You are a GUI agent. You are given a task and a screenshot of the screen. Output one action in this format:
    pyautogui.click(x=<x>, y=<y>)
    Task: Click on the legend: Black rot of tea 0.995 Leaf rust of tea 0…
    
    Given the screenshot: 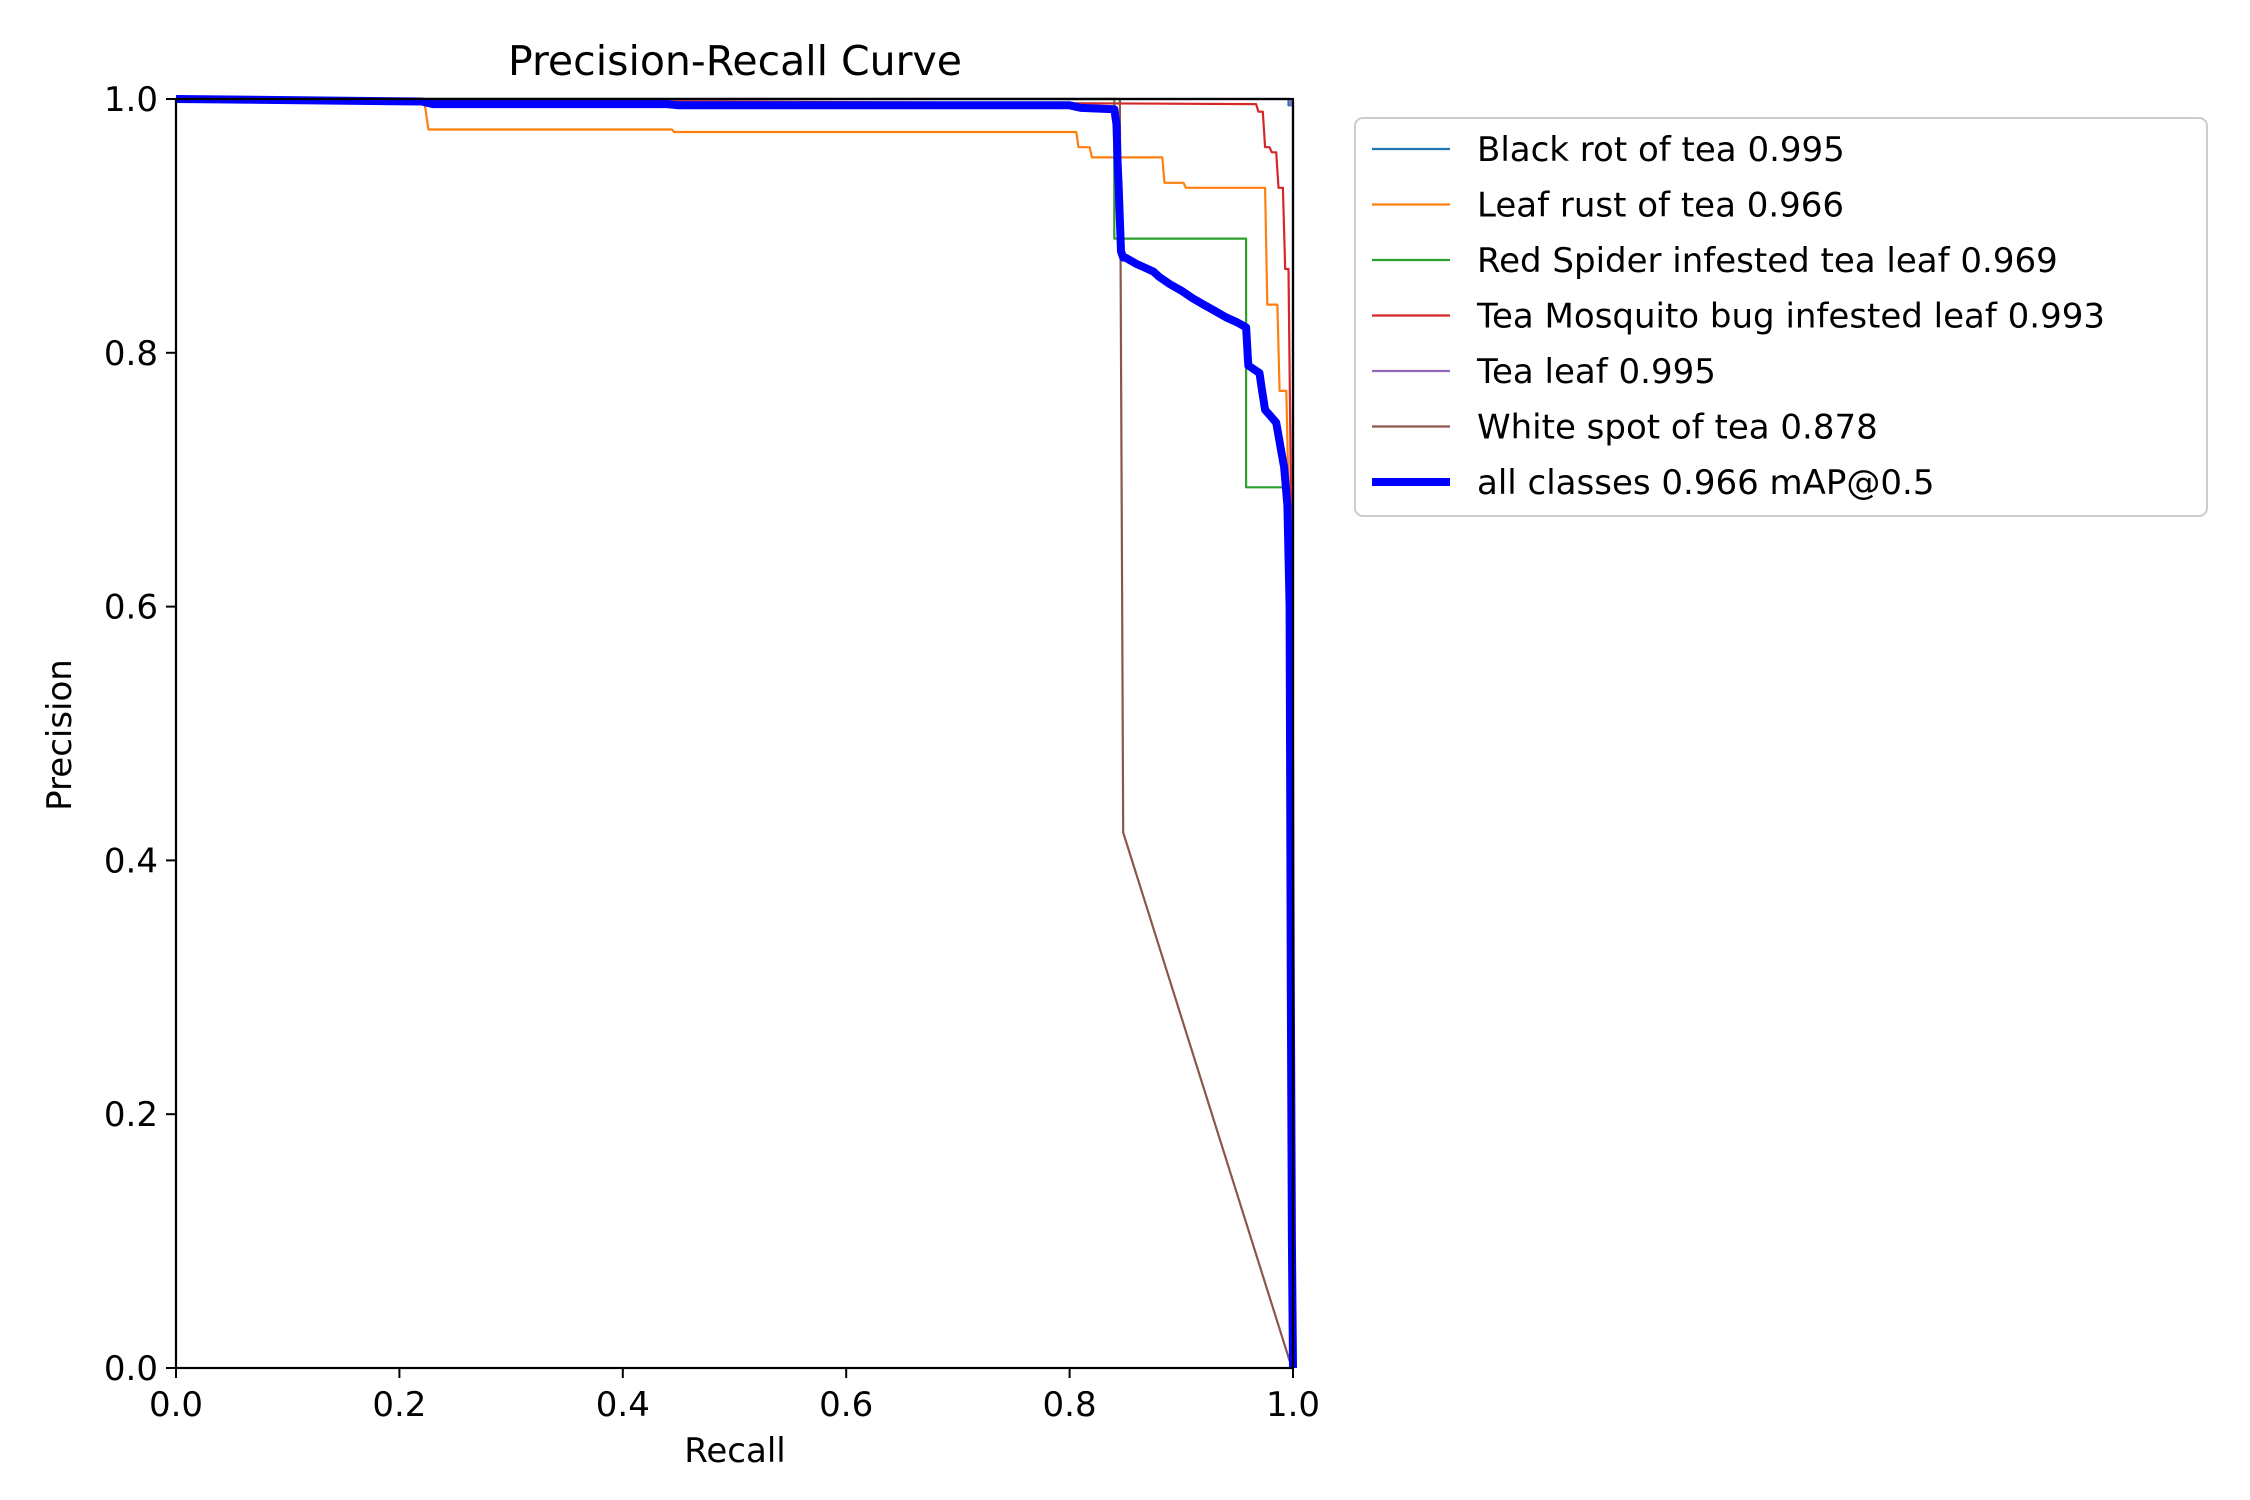 What is the action you would take?
    pyautogui.click(x=1781, y=317)
    